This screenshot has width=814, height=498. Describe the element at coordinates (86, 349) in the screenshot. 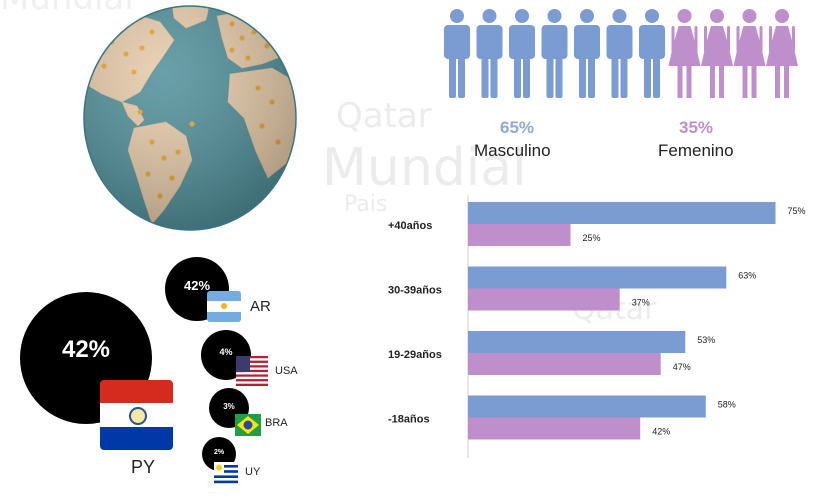

I see `bubble-py-value: 42%` at that location.